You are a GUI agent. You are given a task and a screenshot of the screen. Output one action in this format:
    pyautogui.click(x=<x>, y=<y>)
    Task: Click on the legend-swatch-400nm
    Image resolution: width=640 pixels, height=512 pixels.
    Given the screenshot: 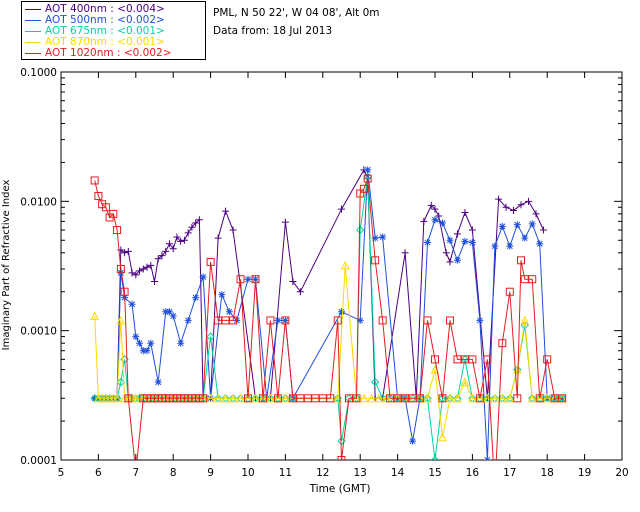 What is the action you would take?
    pyautogui.click(x=33, y=9)
    